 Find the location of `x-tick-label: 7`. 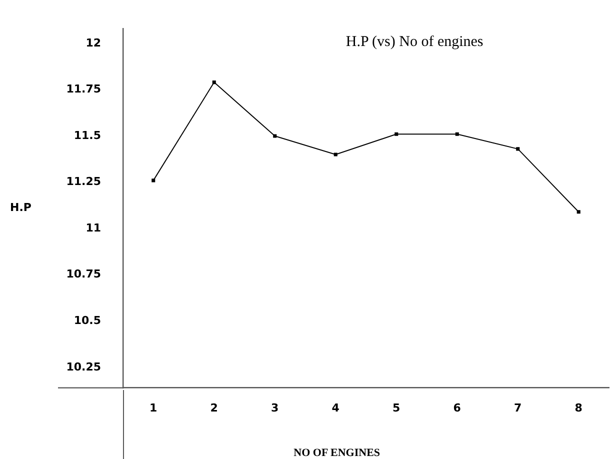

x-tick-label: 7 is located at coordinates (518, 407).